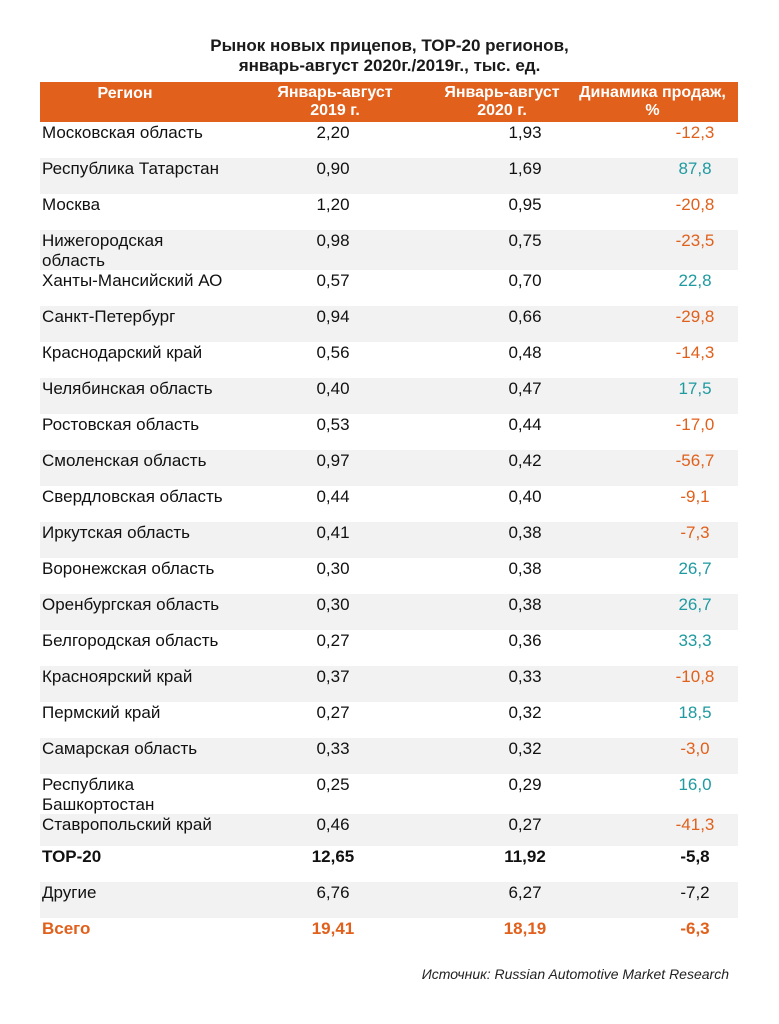  What do you see at coordinates (333, 204) in the screenshot?
I see `value-2019: 1,20` at bounding box center [333, 204].